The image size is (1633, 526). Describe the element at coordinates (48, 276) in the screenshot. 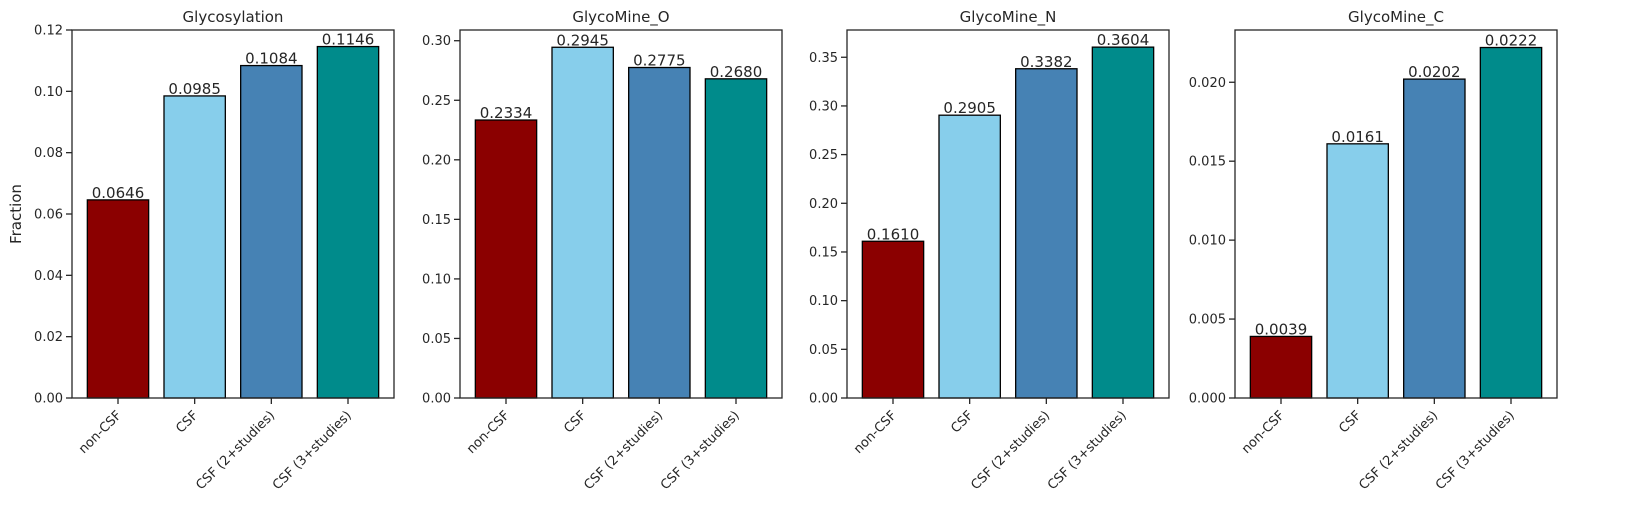

I see `y-tick-label-3: 0.04` at that location.